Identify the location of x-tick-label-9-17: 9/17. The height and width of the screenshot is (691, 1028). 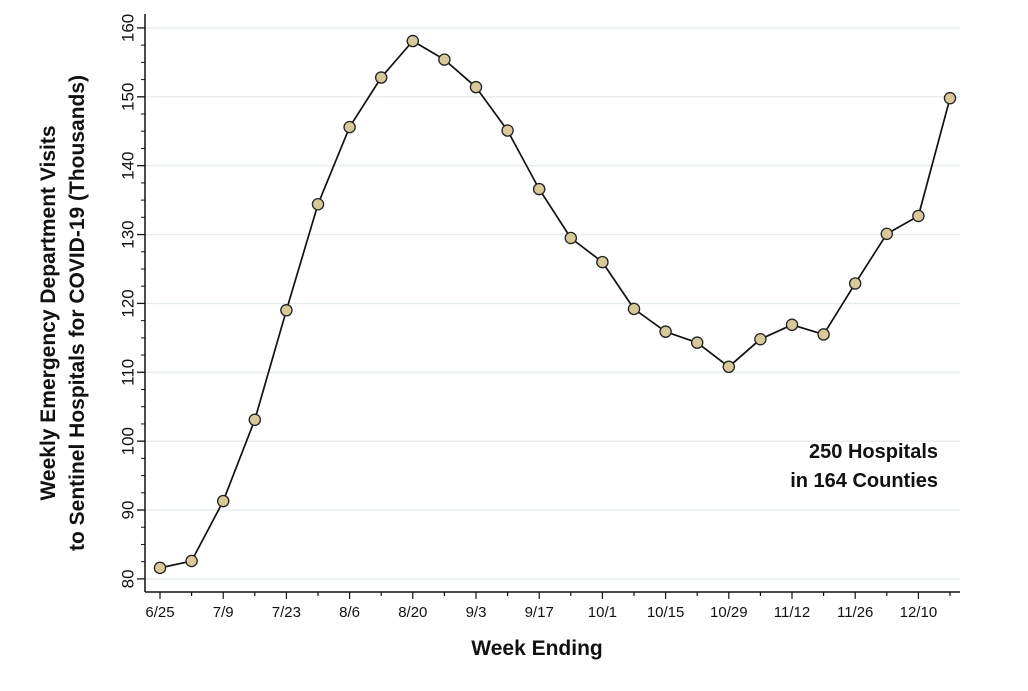
(539, 612).